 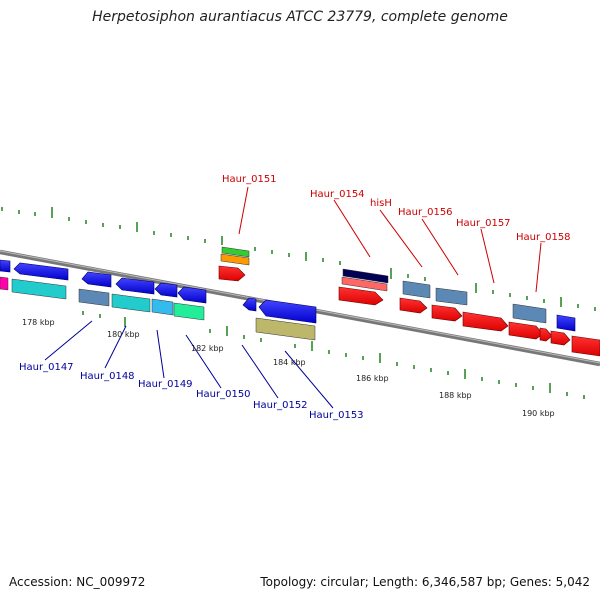 What do you see at coordinates (538, 413) in the screenshot?
I see `kbp-label: 190 kbp` at bounding box center [538, 413].